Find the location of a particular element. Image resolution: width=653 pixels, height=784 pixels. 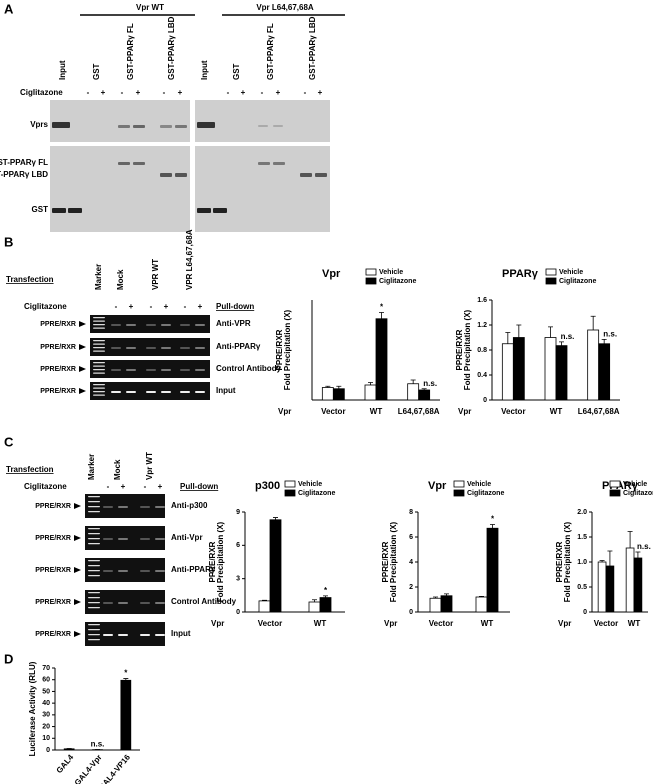

annotation: n.s. is located at coordinates (430, 383).